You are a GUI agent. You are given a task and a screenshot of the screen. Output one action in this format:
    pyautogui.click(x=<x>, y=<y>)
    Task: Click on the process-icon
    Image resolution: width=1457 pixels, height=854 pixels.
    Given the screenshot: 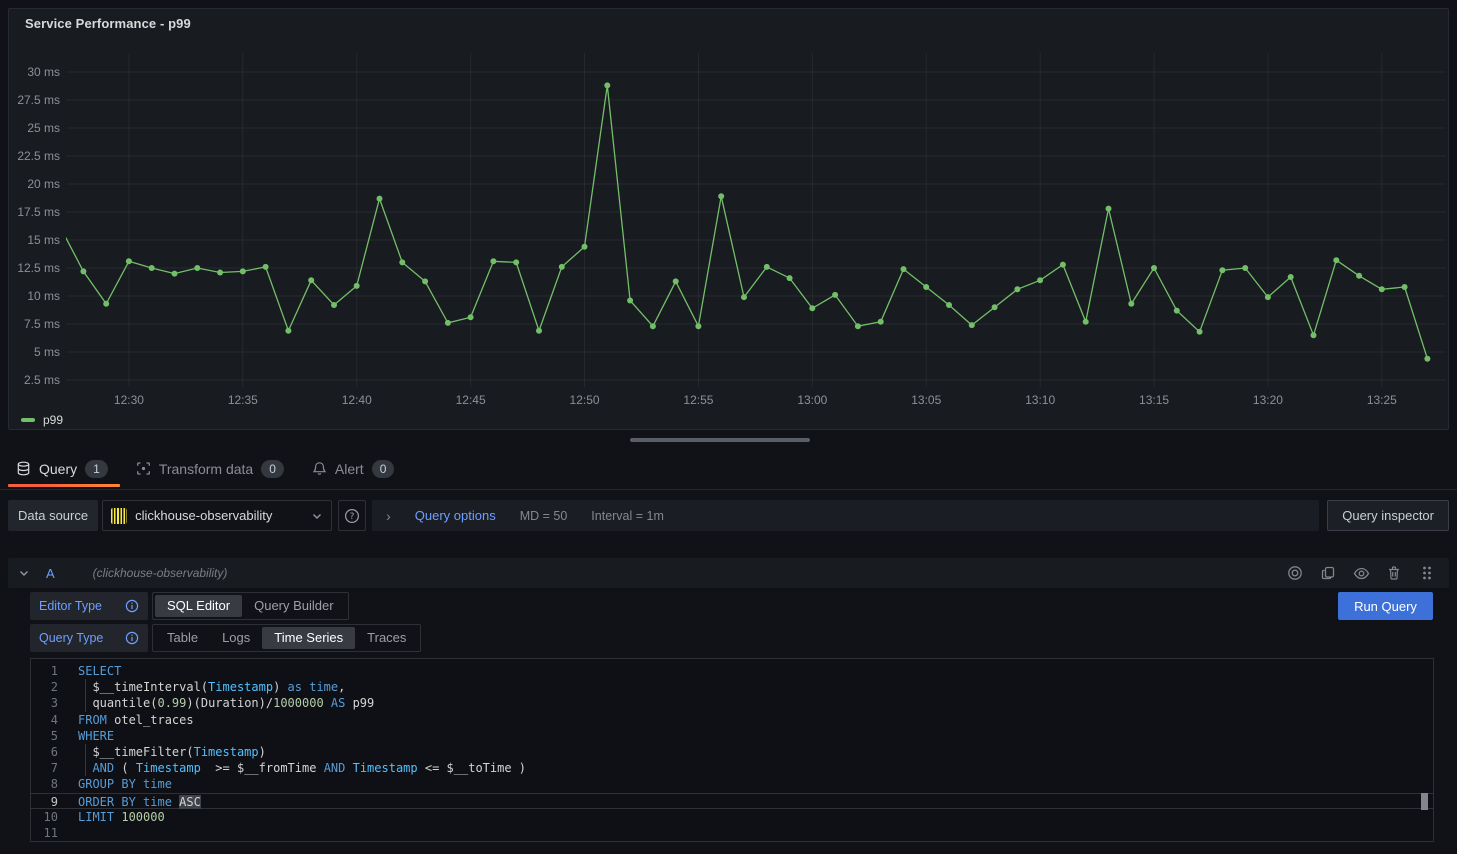 What is the action you would take?
    pyautogui.click(x=143, y=468)
    